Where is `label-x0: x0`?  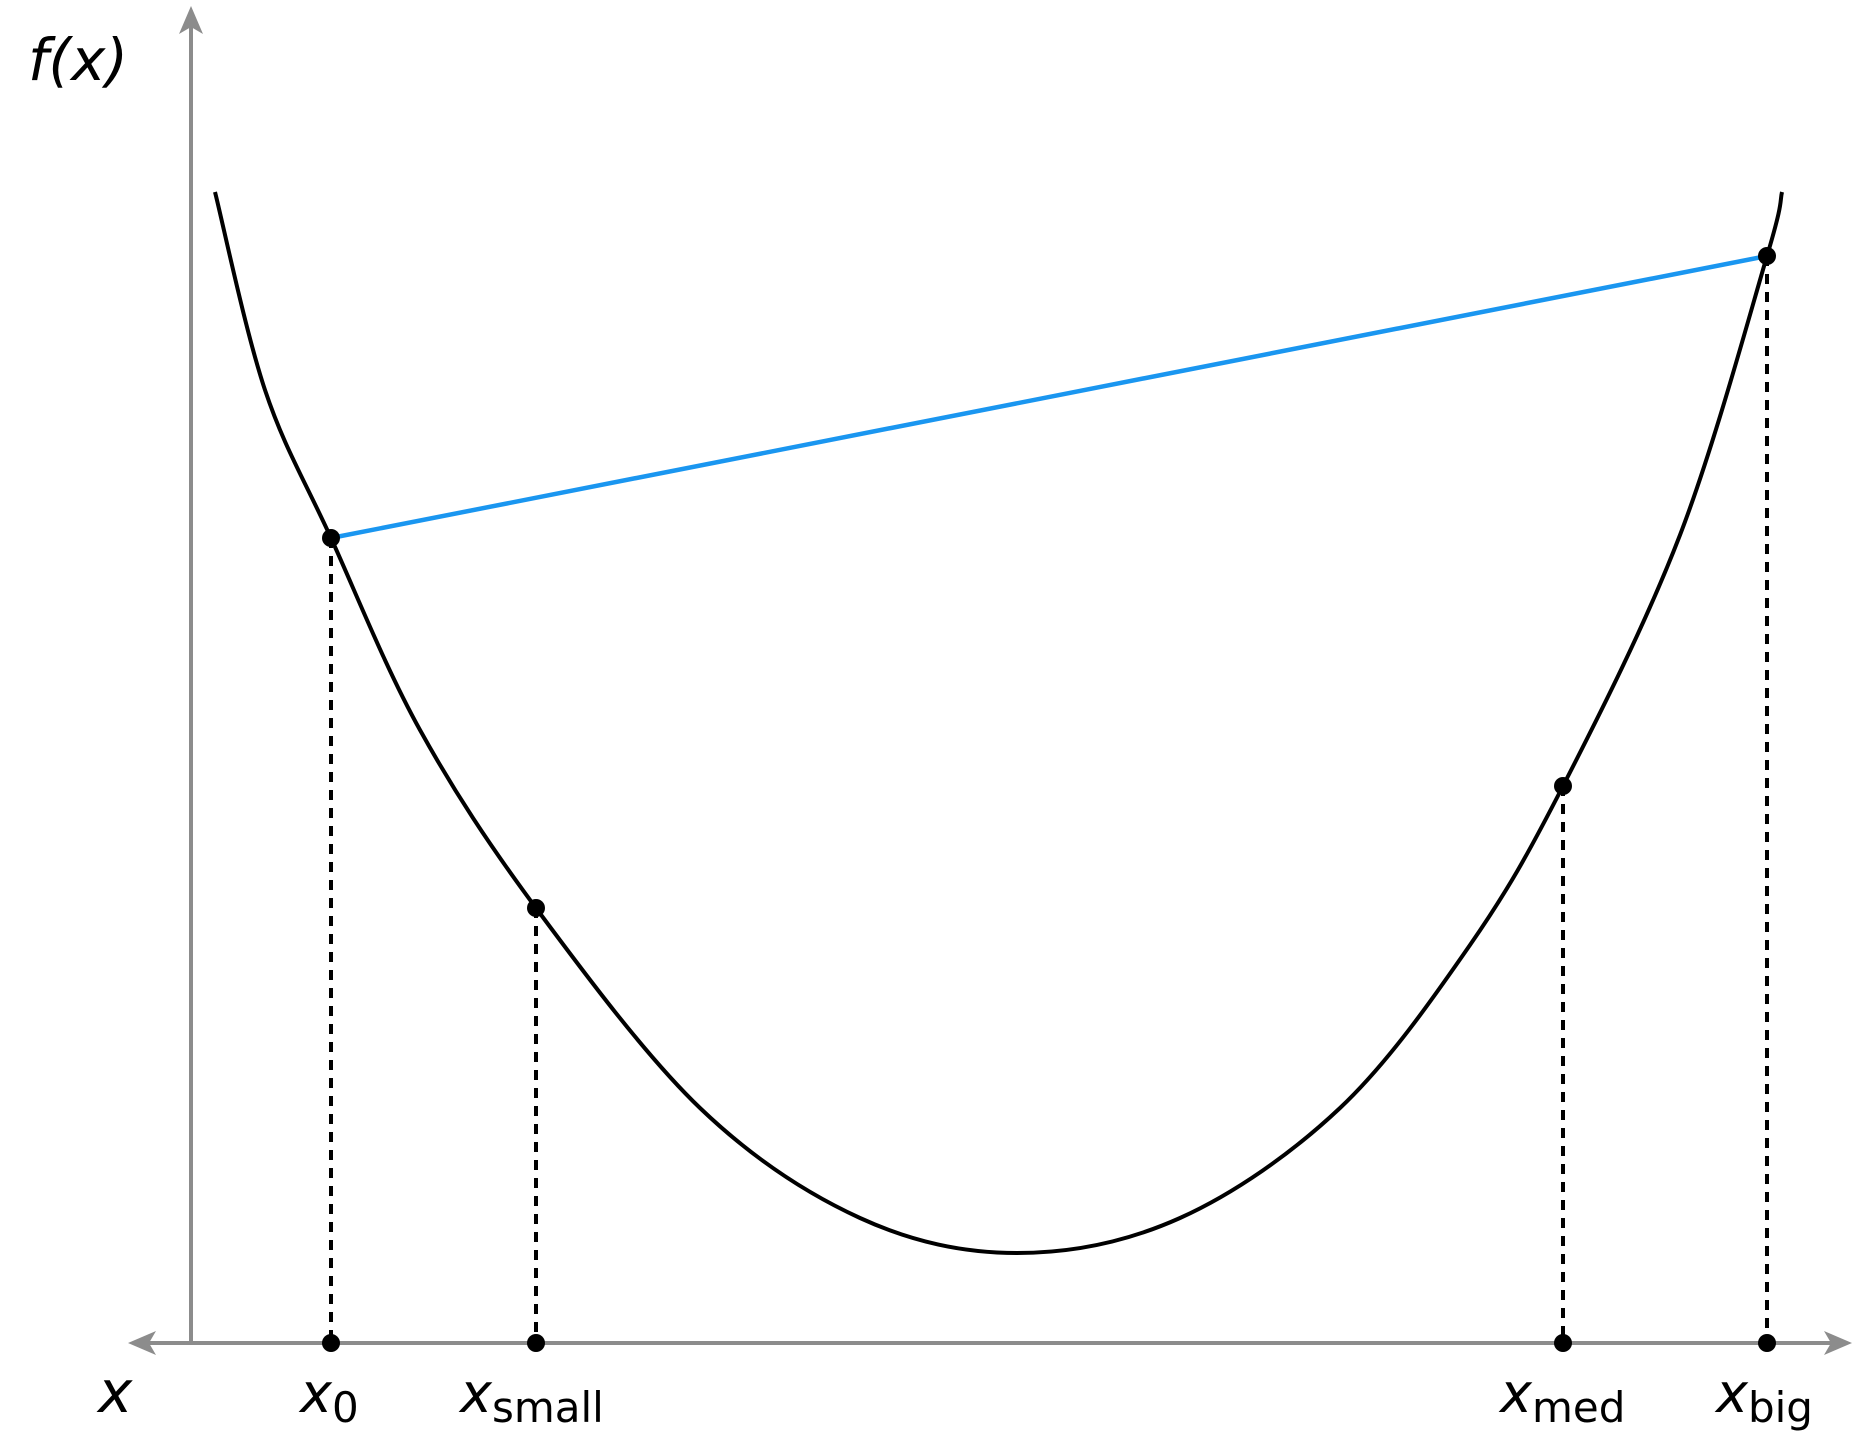 label-x0: x0 is located at coordinates (328, 1396).